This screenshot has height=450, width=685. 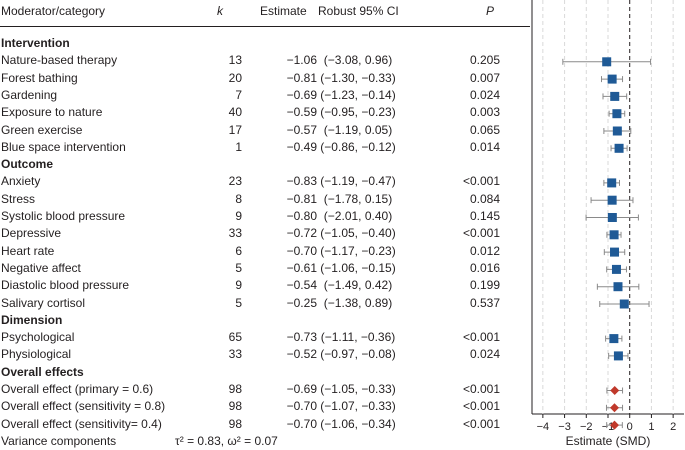 I want to click on section-heading: Dimension, so click(x=265, y=321).